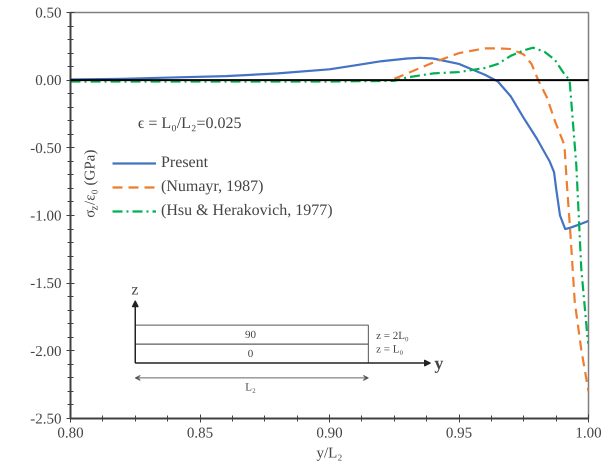 The height and width of the screenshot is (468, 613). Describe the element at coordinates (46, 148) in the screenshot. I see `y-tick-label: -0.50` at that location.